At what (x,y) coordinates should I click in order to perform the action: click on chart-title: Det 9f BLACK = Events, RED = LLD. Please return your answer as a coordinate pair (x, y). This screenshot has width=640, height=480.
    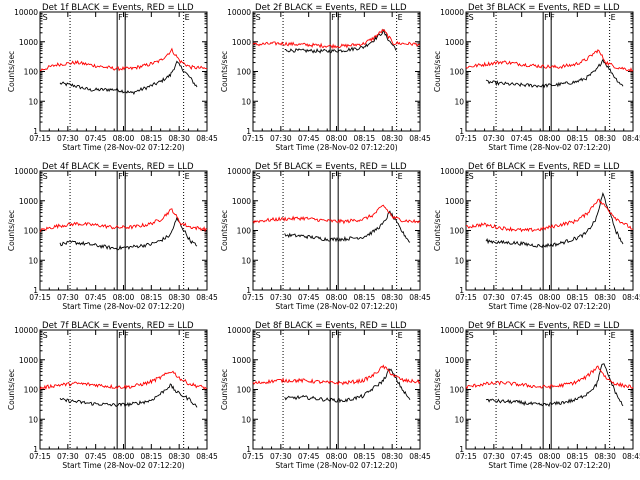
    Looking at the image, I should click on (544, 326).